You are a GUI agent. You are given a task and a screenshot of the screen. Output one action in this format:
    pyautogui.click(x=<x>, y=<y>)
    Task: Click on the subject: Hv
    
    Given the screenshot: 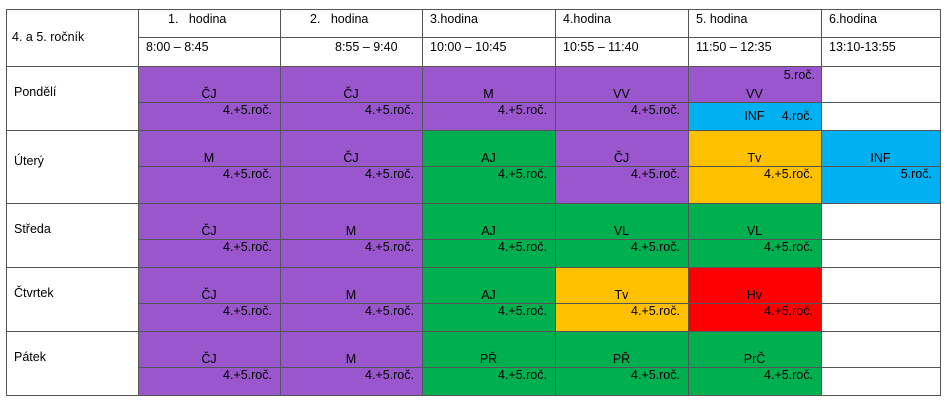 What is the action you would take?
    pyautogui.click(x=754, y=295)
    